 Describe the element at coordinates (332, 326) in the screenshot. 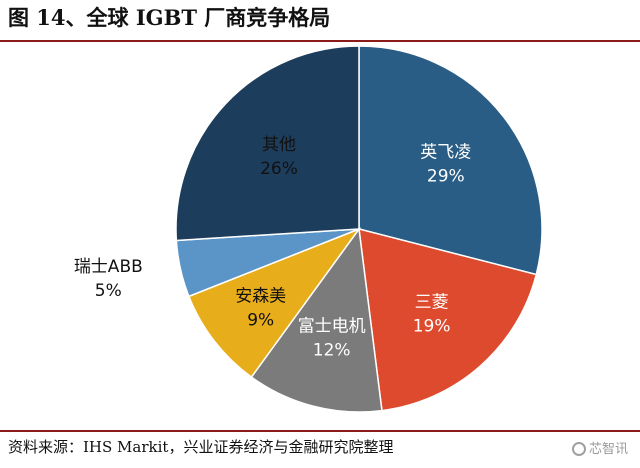

I see `slice-name-label-2: 富士电机` at that location.